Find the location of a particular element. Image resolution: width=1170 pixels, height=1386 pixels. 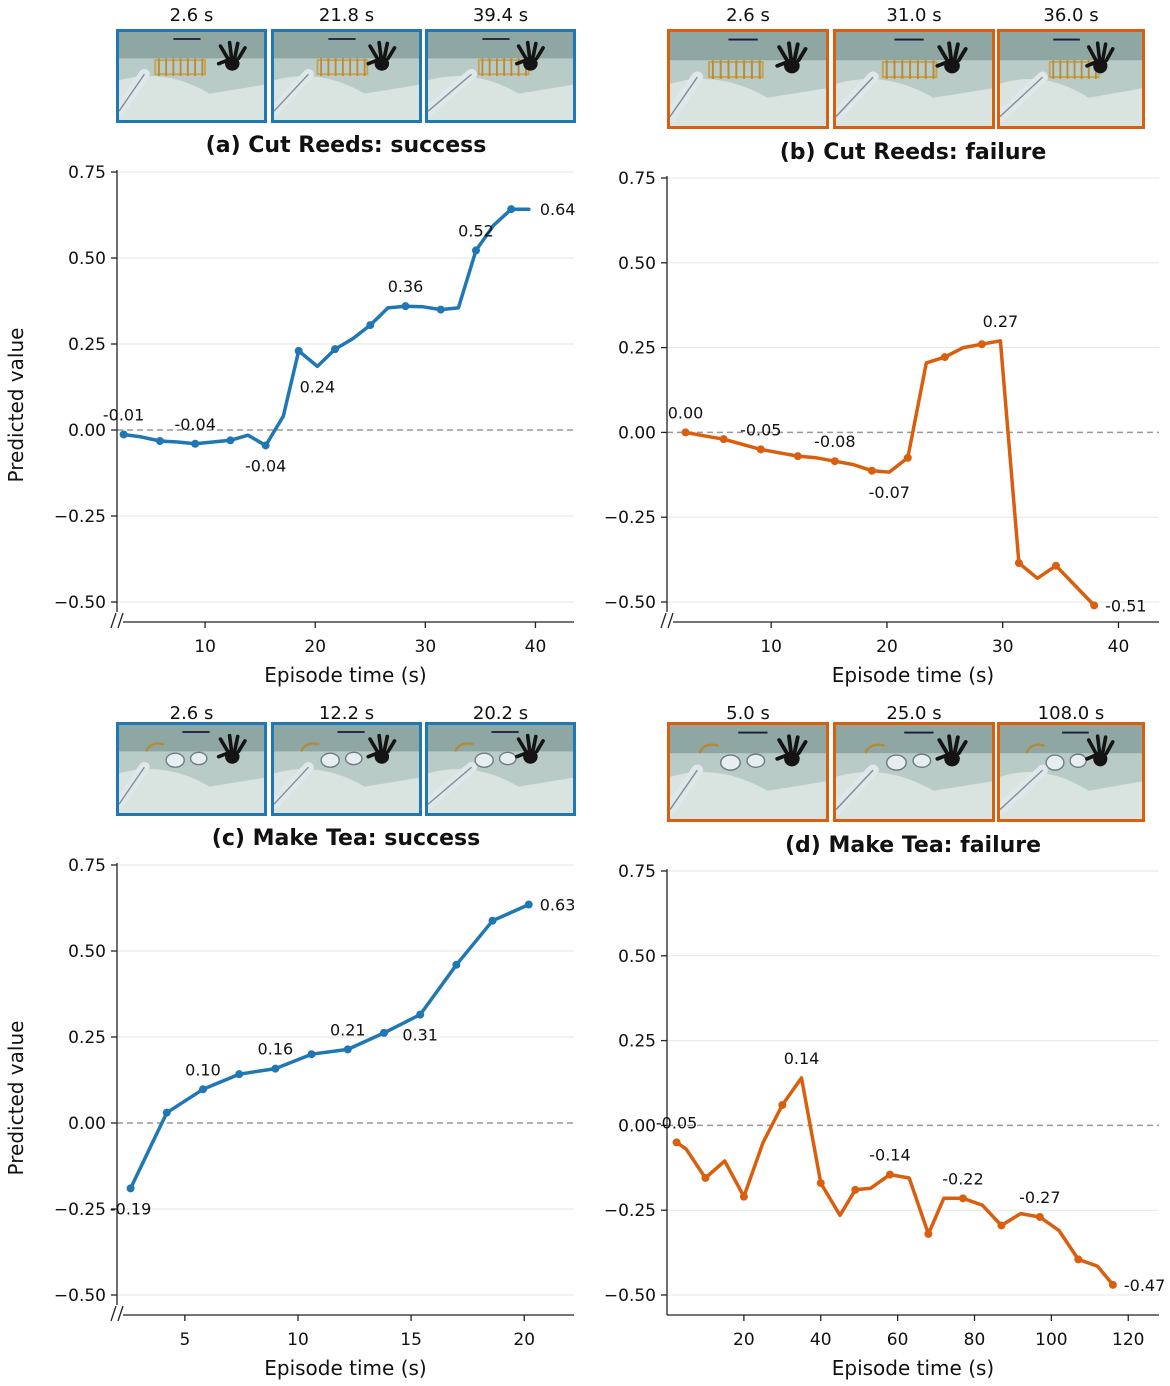

frames-c: 2.6 s 12.2 s 20.2 s is located at coordinates (346, 755).